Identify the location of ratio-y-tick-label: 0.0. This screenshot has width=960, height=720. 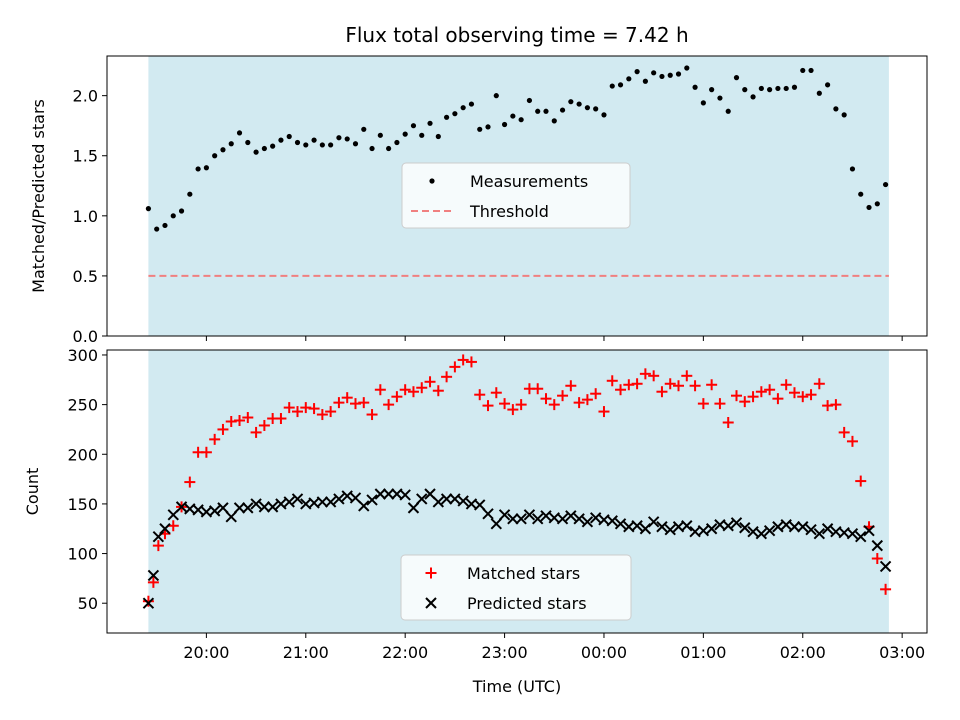
(85, 336).